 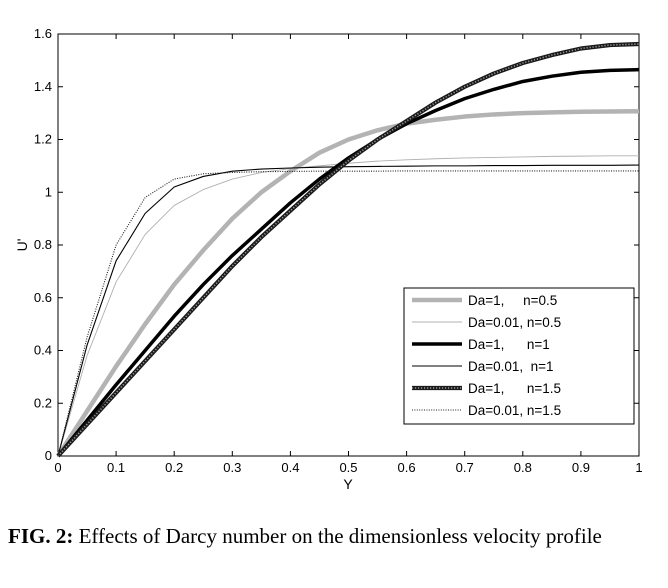 What do you see at coordinates (465, 467) in the screenshot?
I see `x-tick-label: 0.7` at bounding box center [465, 467].